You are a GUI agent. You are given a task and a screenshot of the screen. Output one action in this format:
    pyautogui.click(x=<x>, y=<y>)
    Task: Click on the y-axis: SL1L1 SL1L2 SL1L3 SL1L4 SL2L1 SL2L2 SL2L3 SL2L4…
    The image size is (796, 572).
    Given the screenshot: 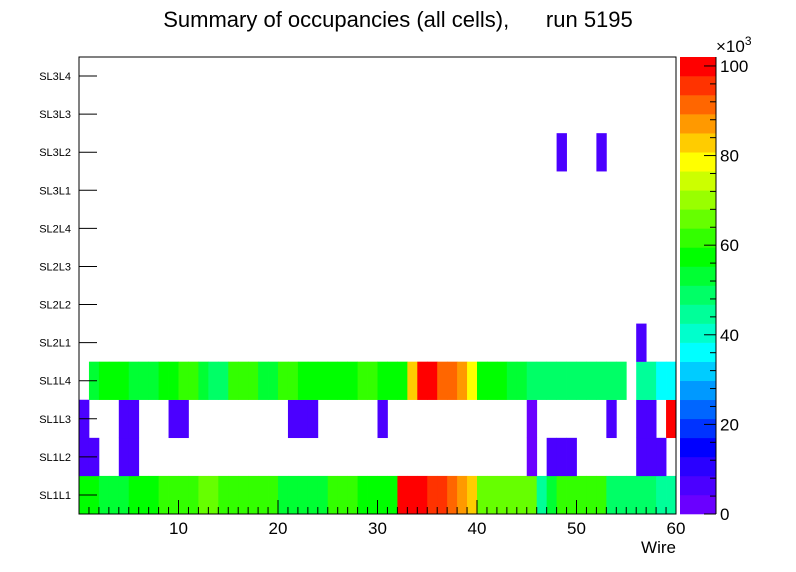 What is the action you would take?
    pyautogui.click(x=68, y=286)
    